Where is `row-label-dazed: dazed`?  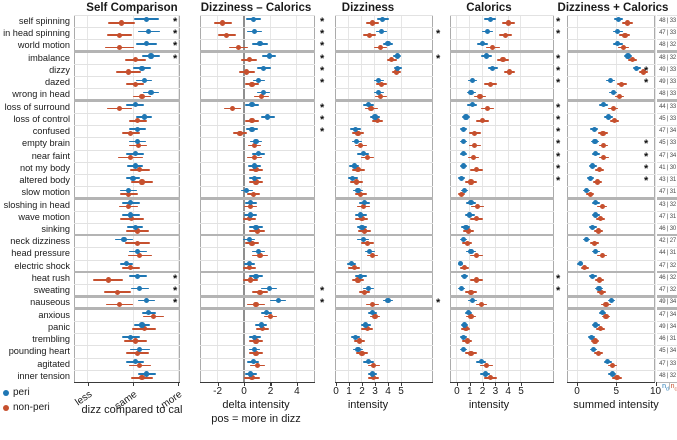 row-label-dazed: dazed is located at coordinates (57, 82).